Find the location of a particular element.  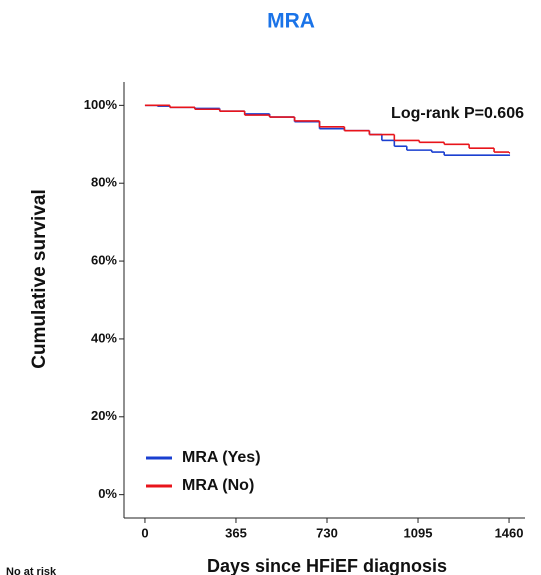

x-tick-label: 1460 is located at coordinates (509, 532).